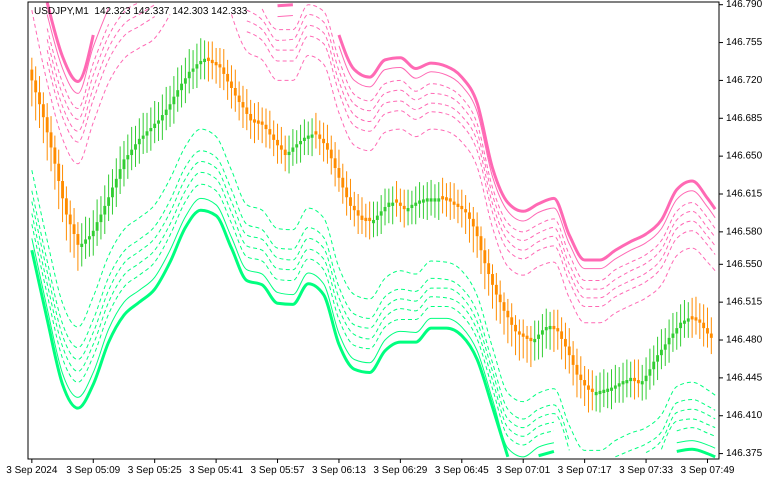 The height and width of the screenshot is (480, 768). Describe the element at coordinates (155, 470) in the screenshot. I see `x-tick-label: 3 Sep 05:25` at that location.